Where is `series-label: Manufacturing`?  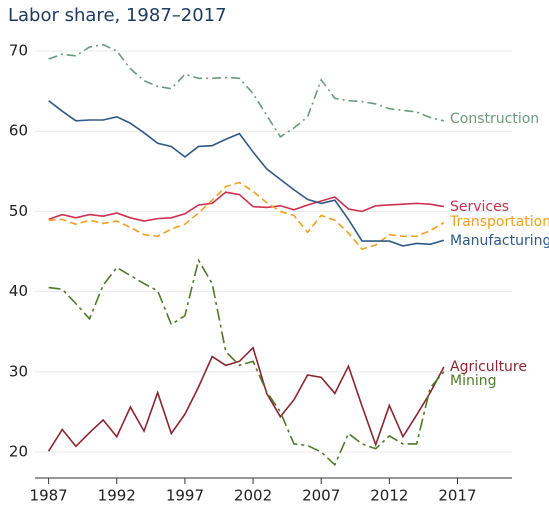
series-label: Manufacturing is located at coordinates (499, 241).